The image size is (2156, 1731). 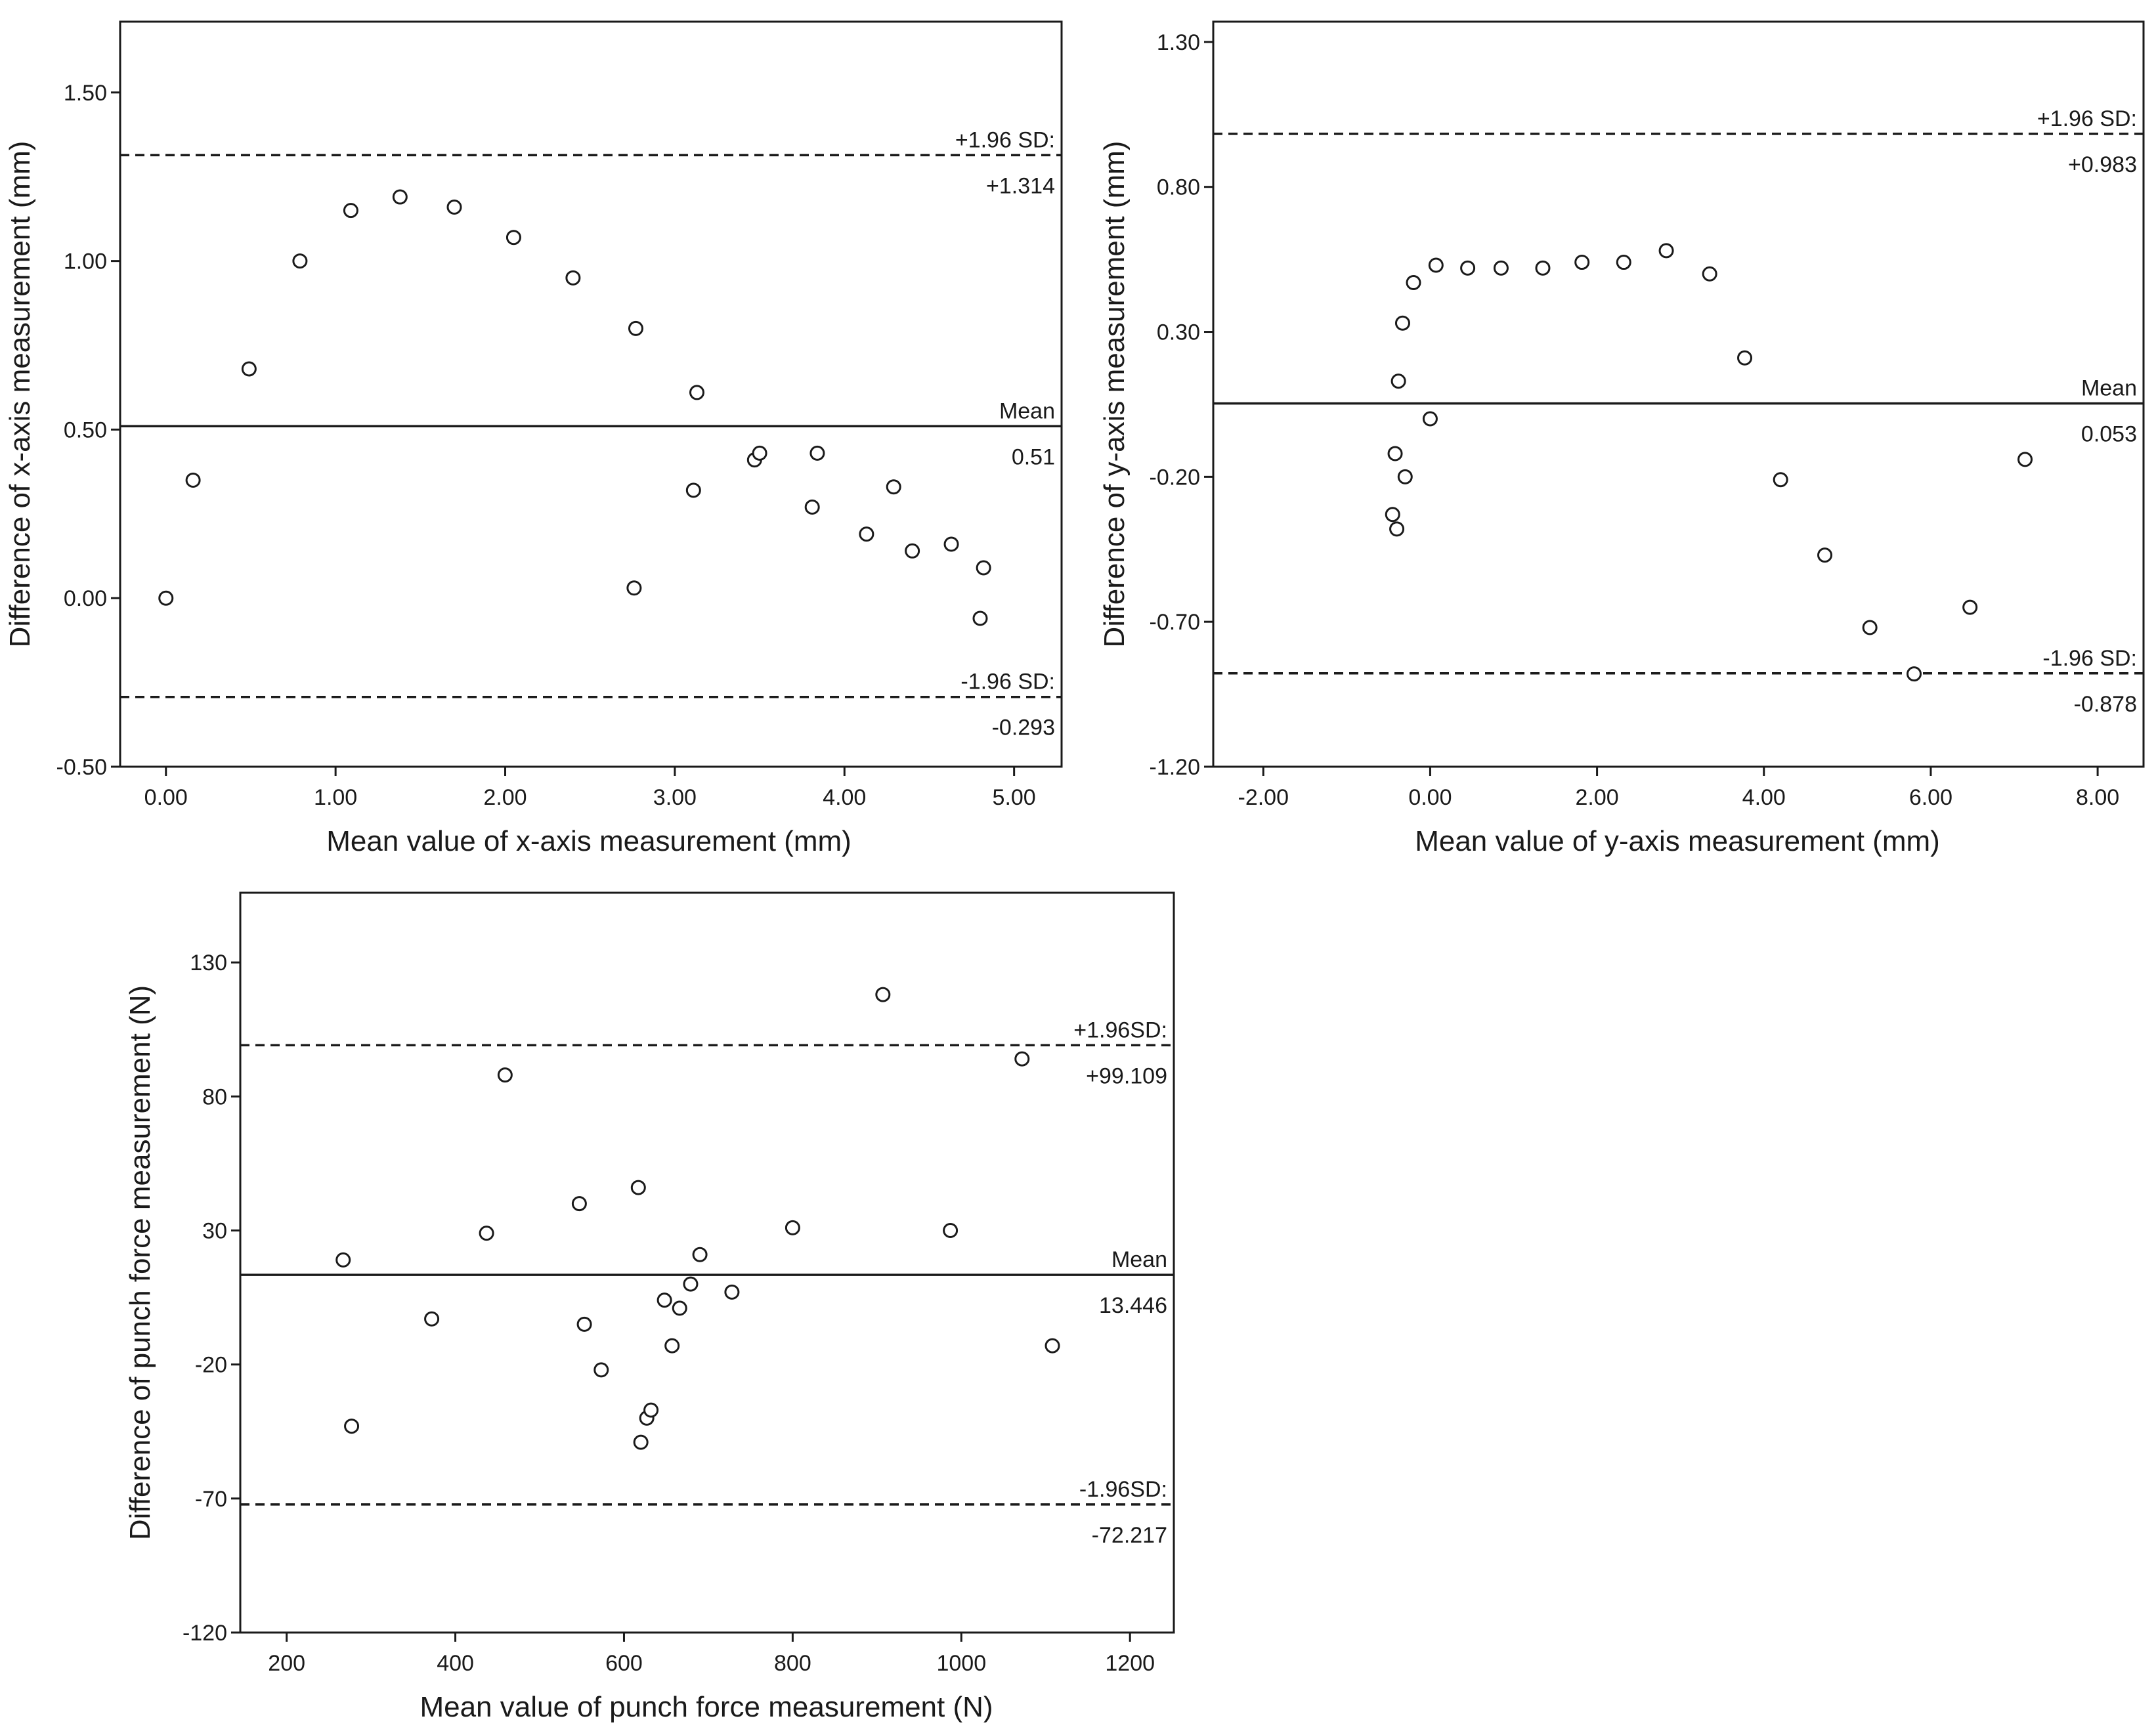 What do you see at coordinates (85, 94) in the screenshot?
I see `x-axis-y-tick-label: 1.50` at bounding box center [85, 94].